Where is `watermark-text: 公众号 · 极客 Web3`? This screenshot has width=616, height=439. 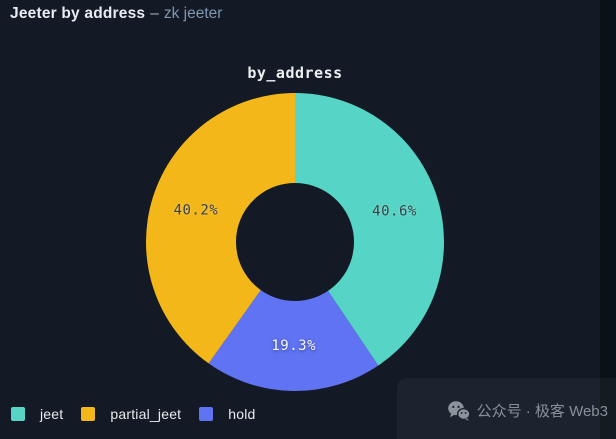
watermark-text: 公众号 · 极客 Web3 is located at coordinates (542, 411).